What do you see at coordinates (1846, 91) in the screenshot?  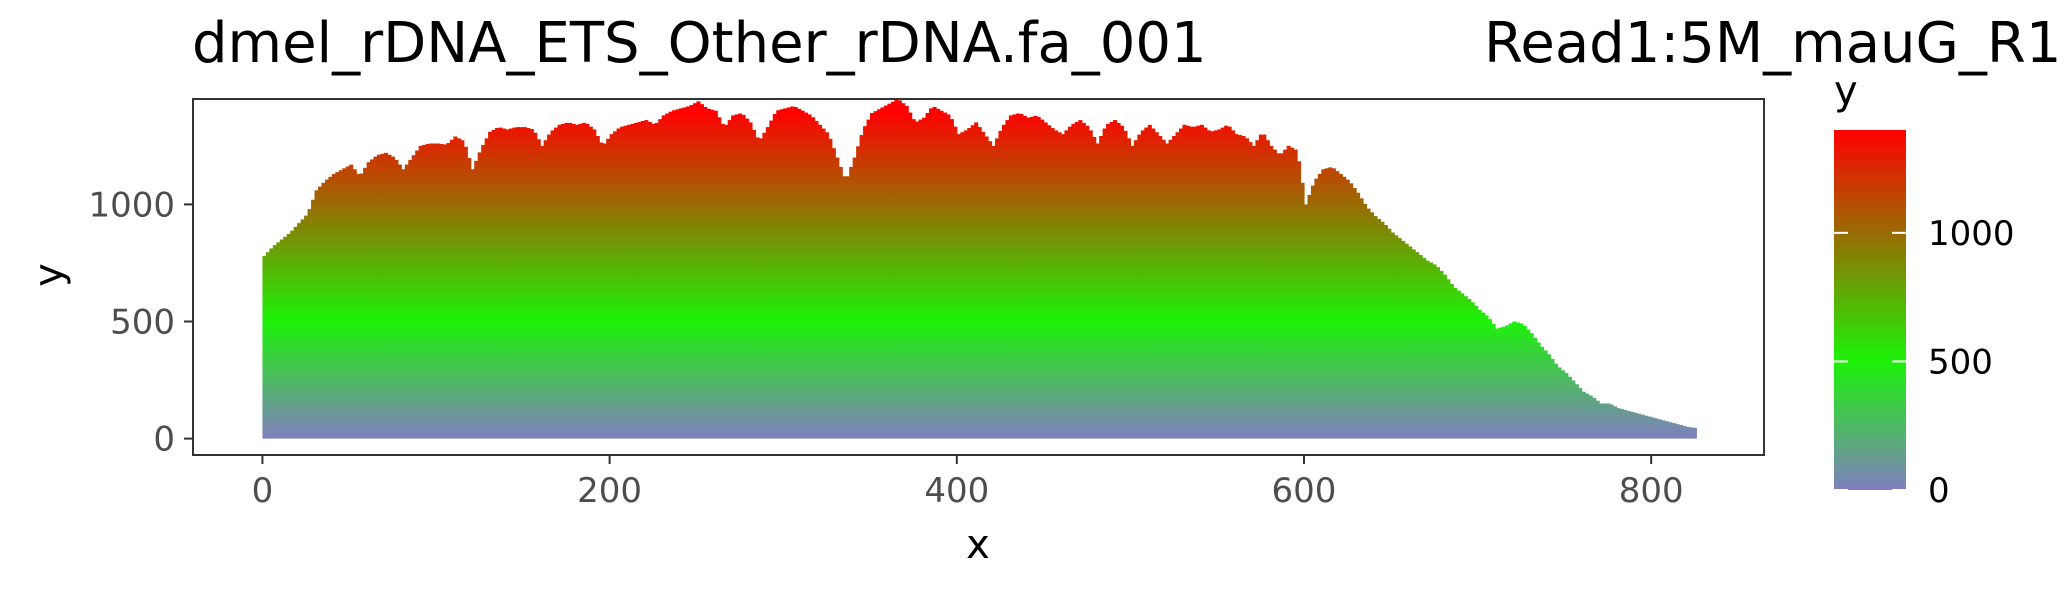 I see `legend-title: y` at bounding box center [1846, 91].